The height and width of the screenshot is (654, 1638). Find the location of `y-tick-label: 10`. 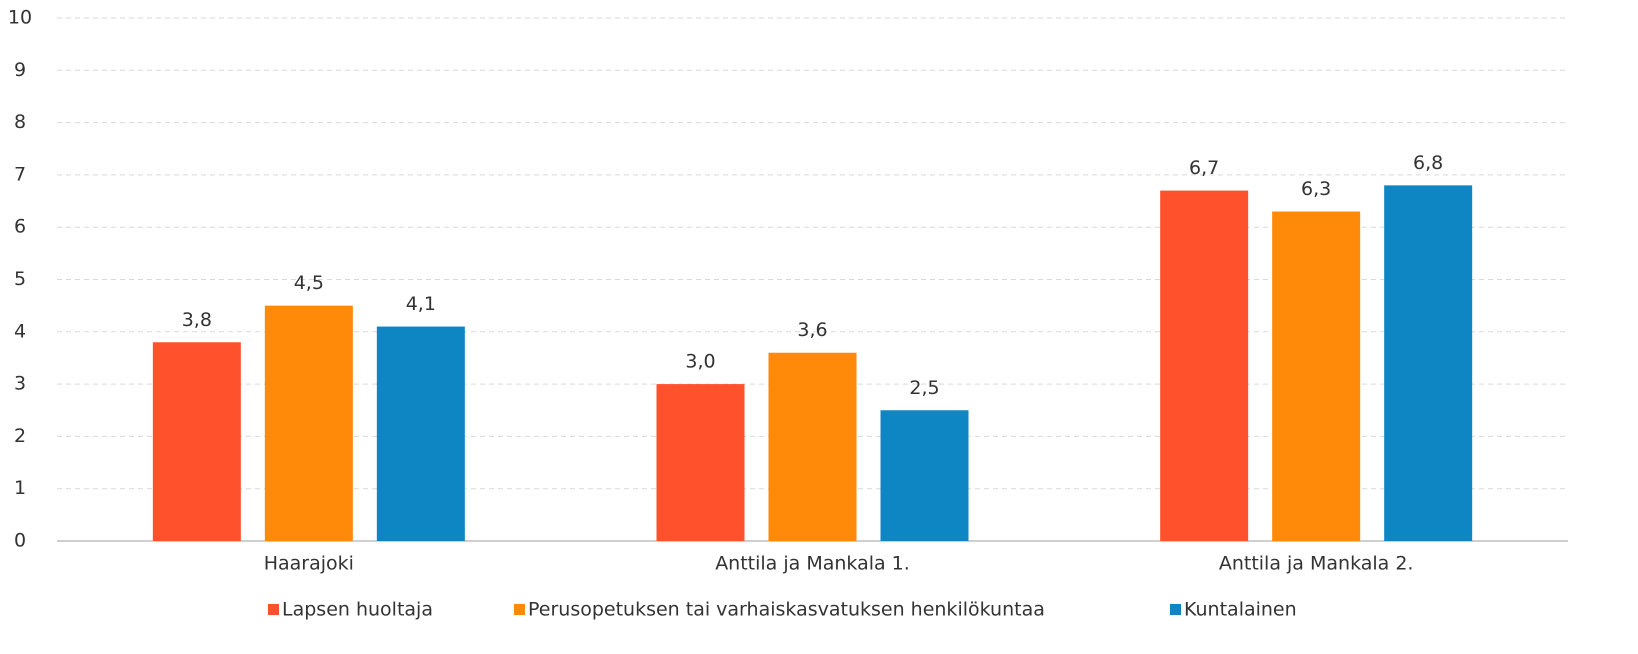

y-tick-label: 10 is located at coordinates (20, 18).